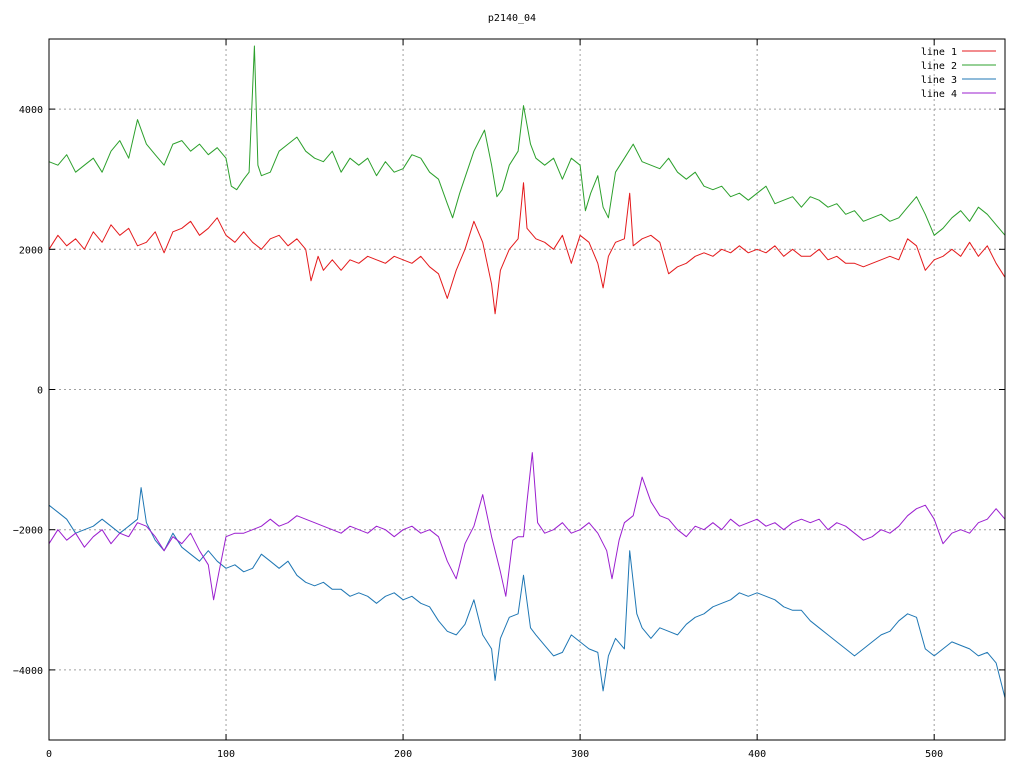  Describe the element at coordinates (757, 754) in the screenshot. I see `x-tick-label: 400` at that location.